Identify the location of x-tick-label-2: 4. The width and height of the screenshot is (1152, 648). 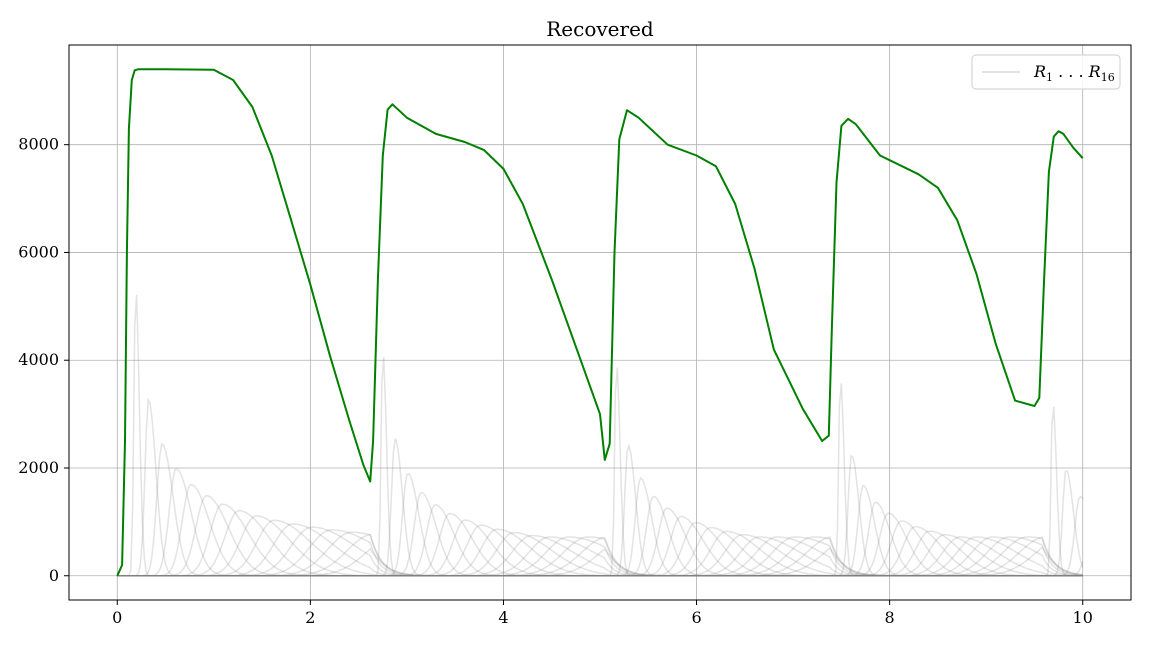
(503, 617).